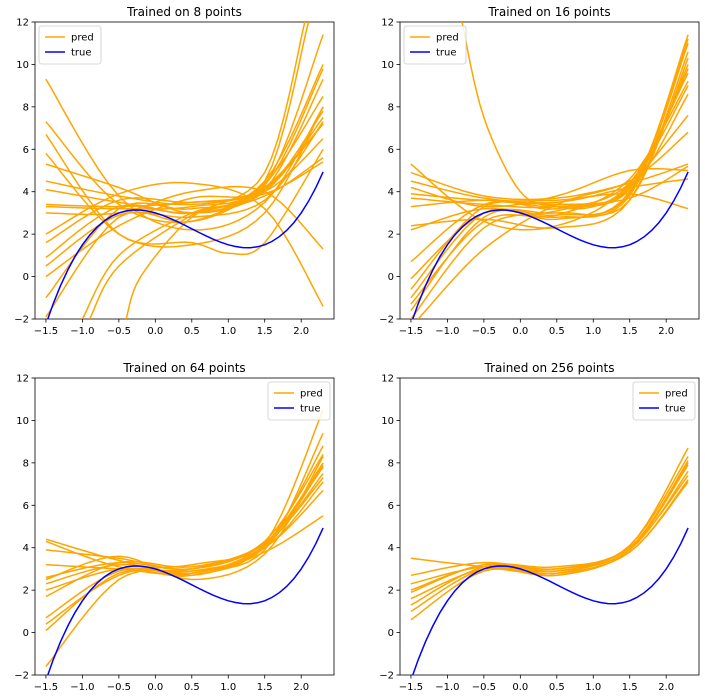  I want to click on subplot-title: Trained on 64 points, so click(183, 368).